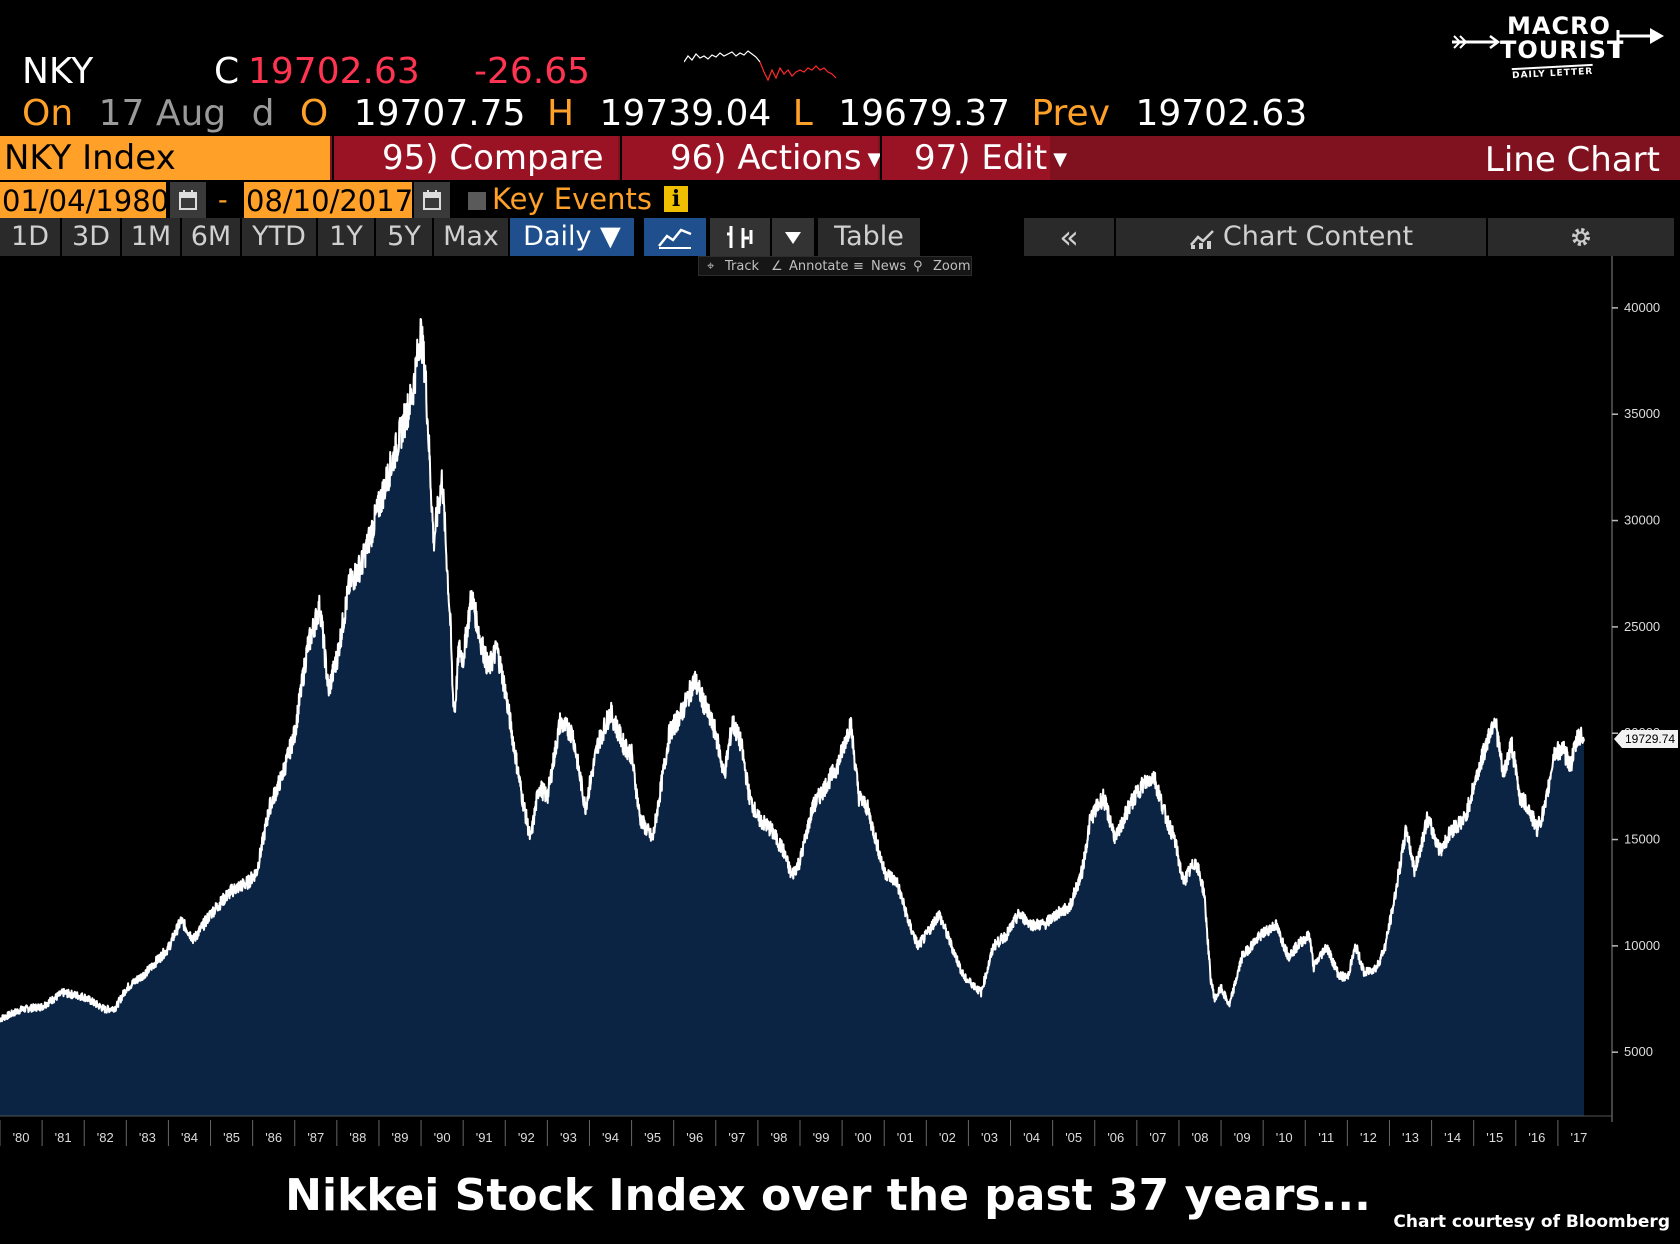 This screenshot has width=1680, height=1244. What do you see at coordinates (889, 266) in the screenshot?
I see `news-button: News` at bounding box center [889, 266].